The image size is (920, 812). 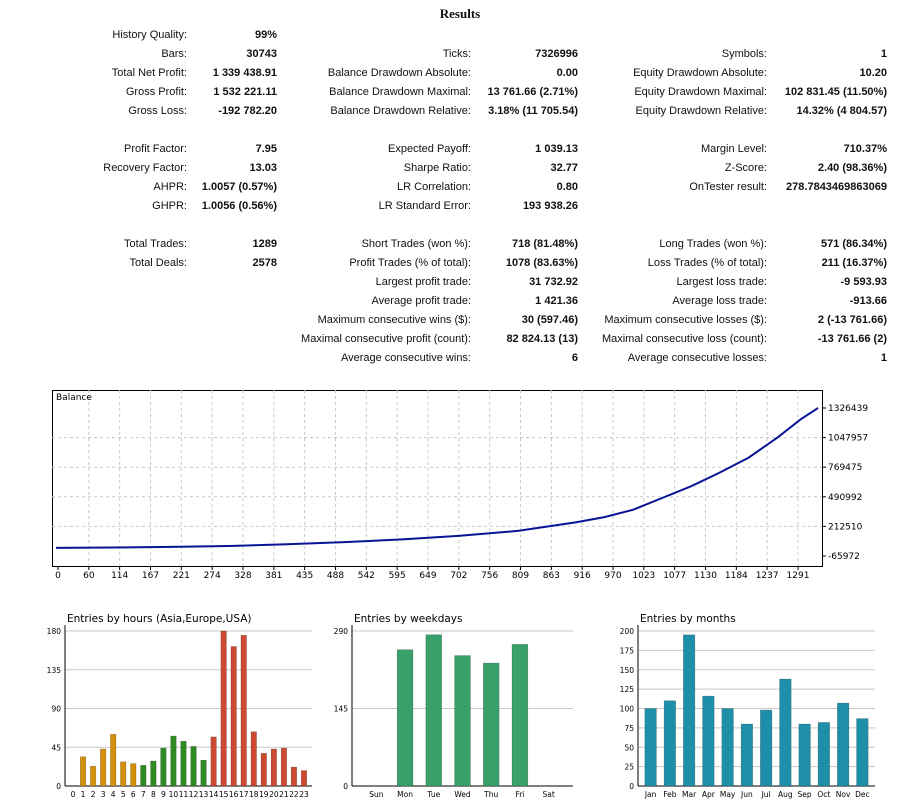 What do you see at coordinates (214, 794) in the screenshot?
I see `hours-xtick-label: 14` at bounding box center [214, 794].